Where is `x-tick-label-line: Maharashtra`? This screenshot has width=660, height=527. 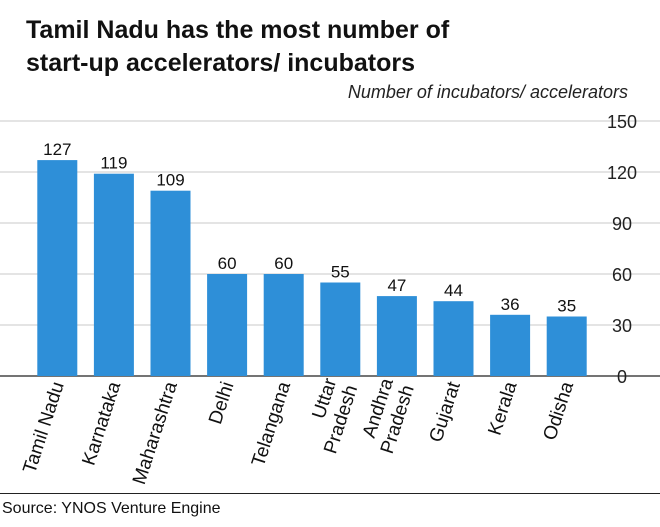 x-tick-label-line: Maharashtra is located at coordinates (155, 433).